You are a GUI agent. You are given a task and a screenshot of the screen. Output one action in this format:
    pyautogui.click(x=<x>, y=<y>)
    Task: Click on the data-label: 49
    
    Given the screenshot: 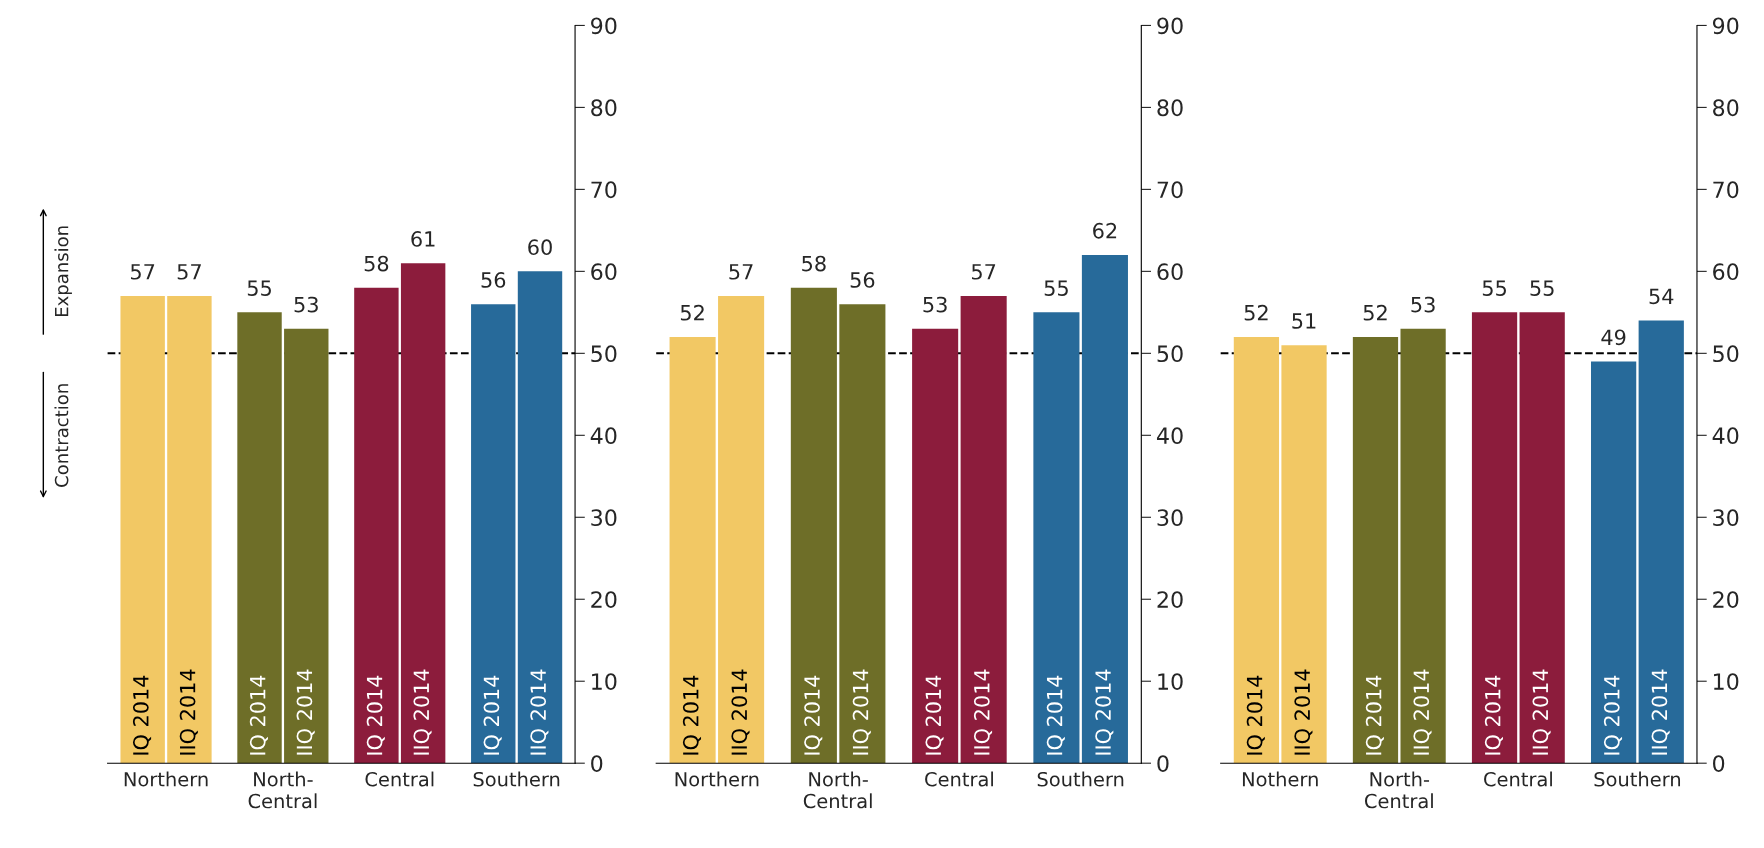 What is the action you would take?
    pyautogui.click(x=1613, y=337)
    